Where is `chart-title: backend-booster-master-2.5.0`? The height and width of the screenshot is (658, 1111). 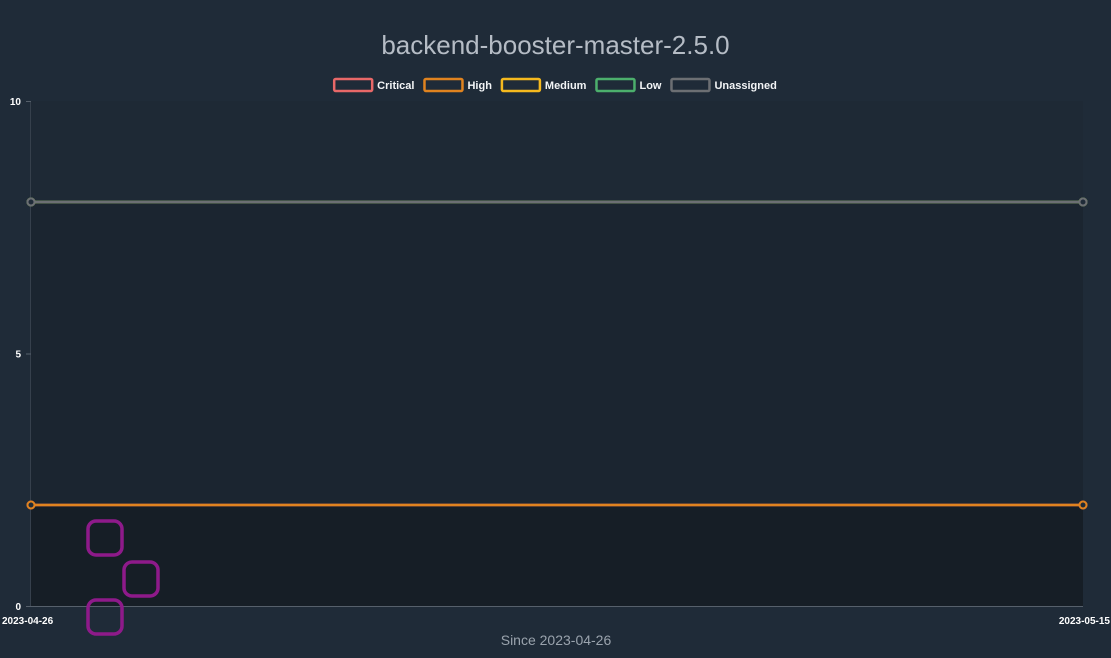
chart-title: backend-booster-master-2.5.0 is located at coordinates (555, 45).